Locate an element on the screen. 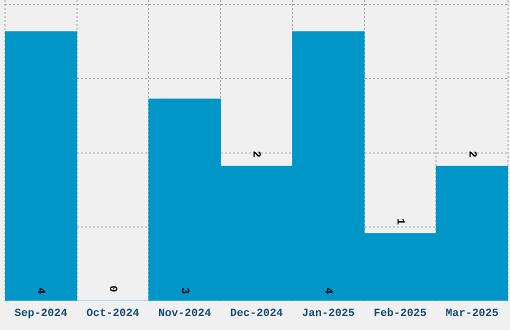  bar is located at coordinates (41, 166).